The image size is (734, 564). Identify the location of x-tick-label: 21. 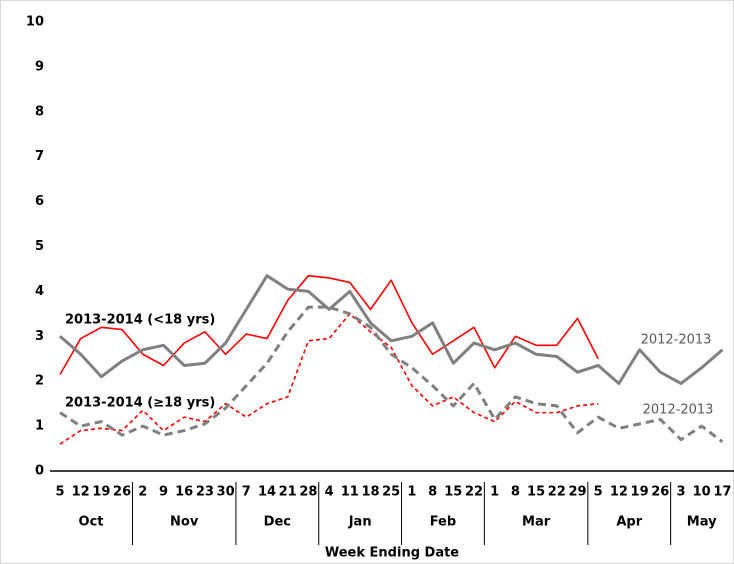
(288, 492).